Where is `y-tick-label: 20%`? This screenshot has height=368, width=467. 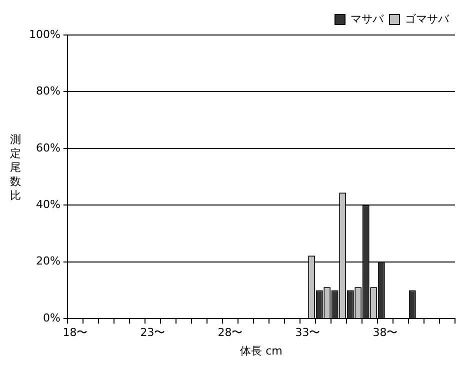 y-tick-label: 20% is located at coordinates (48, 261).